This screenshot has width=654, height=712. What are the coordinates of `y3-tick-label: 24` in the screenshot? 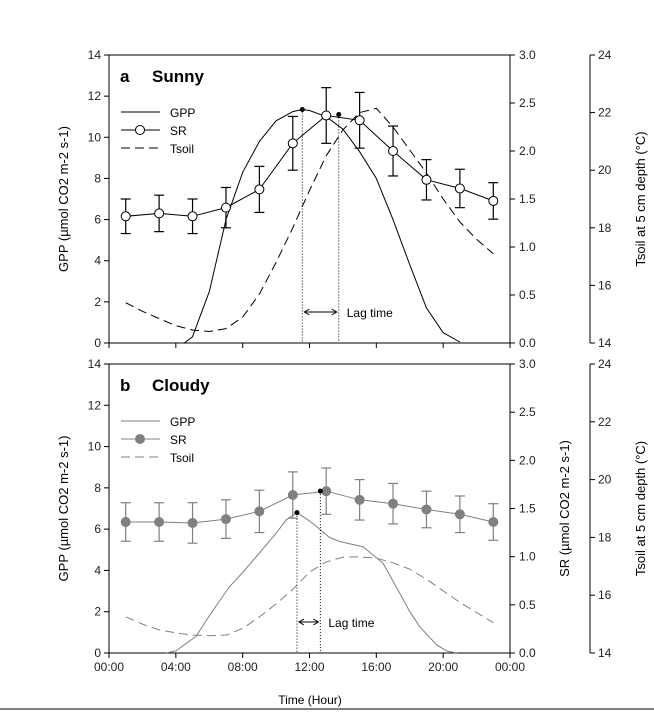 It's located at (605, 55).